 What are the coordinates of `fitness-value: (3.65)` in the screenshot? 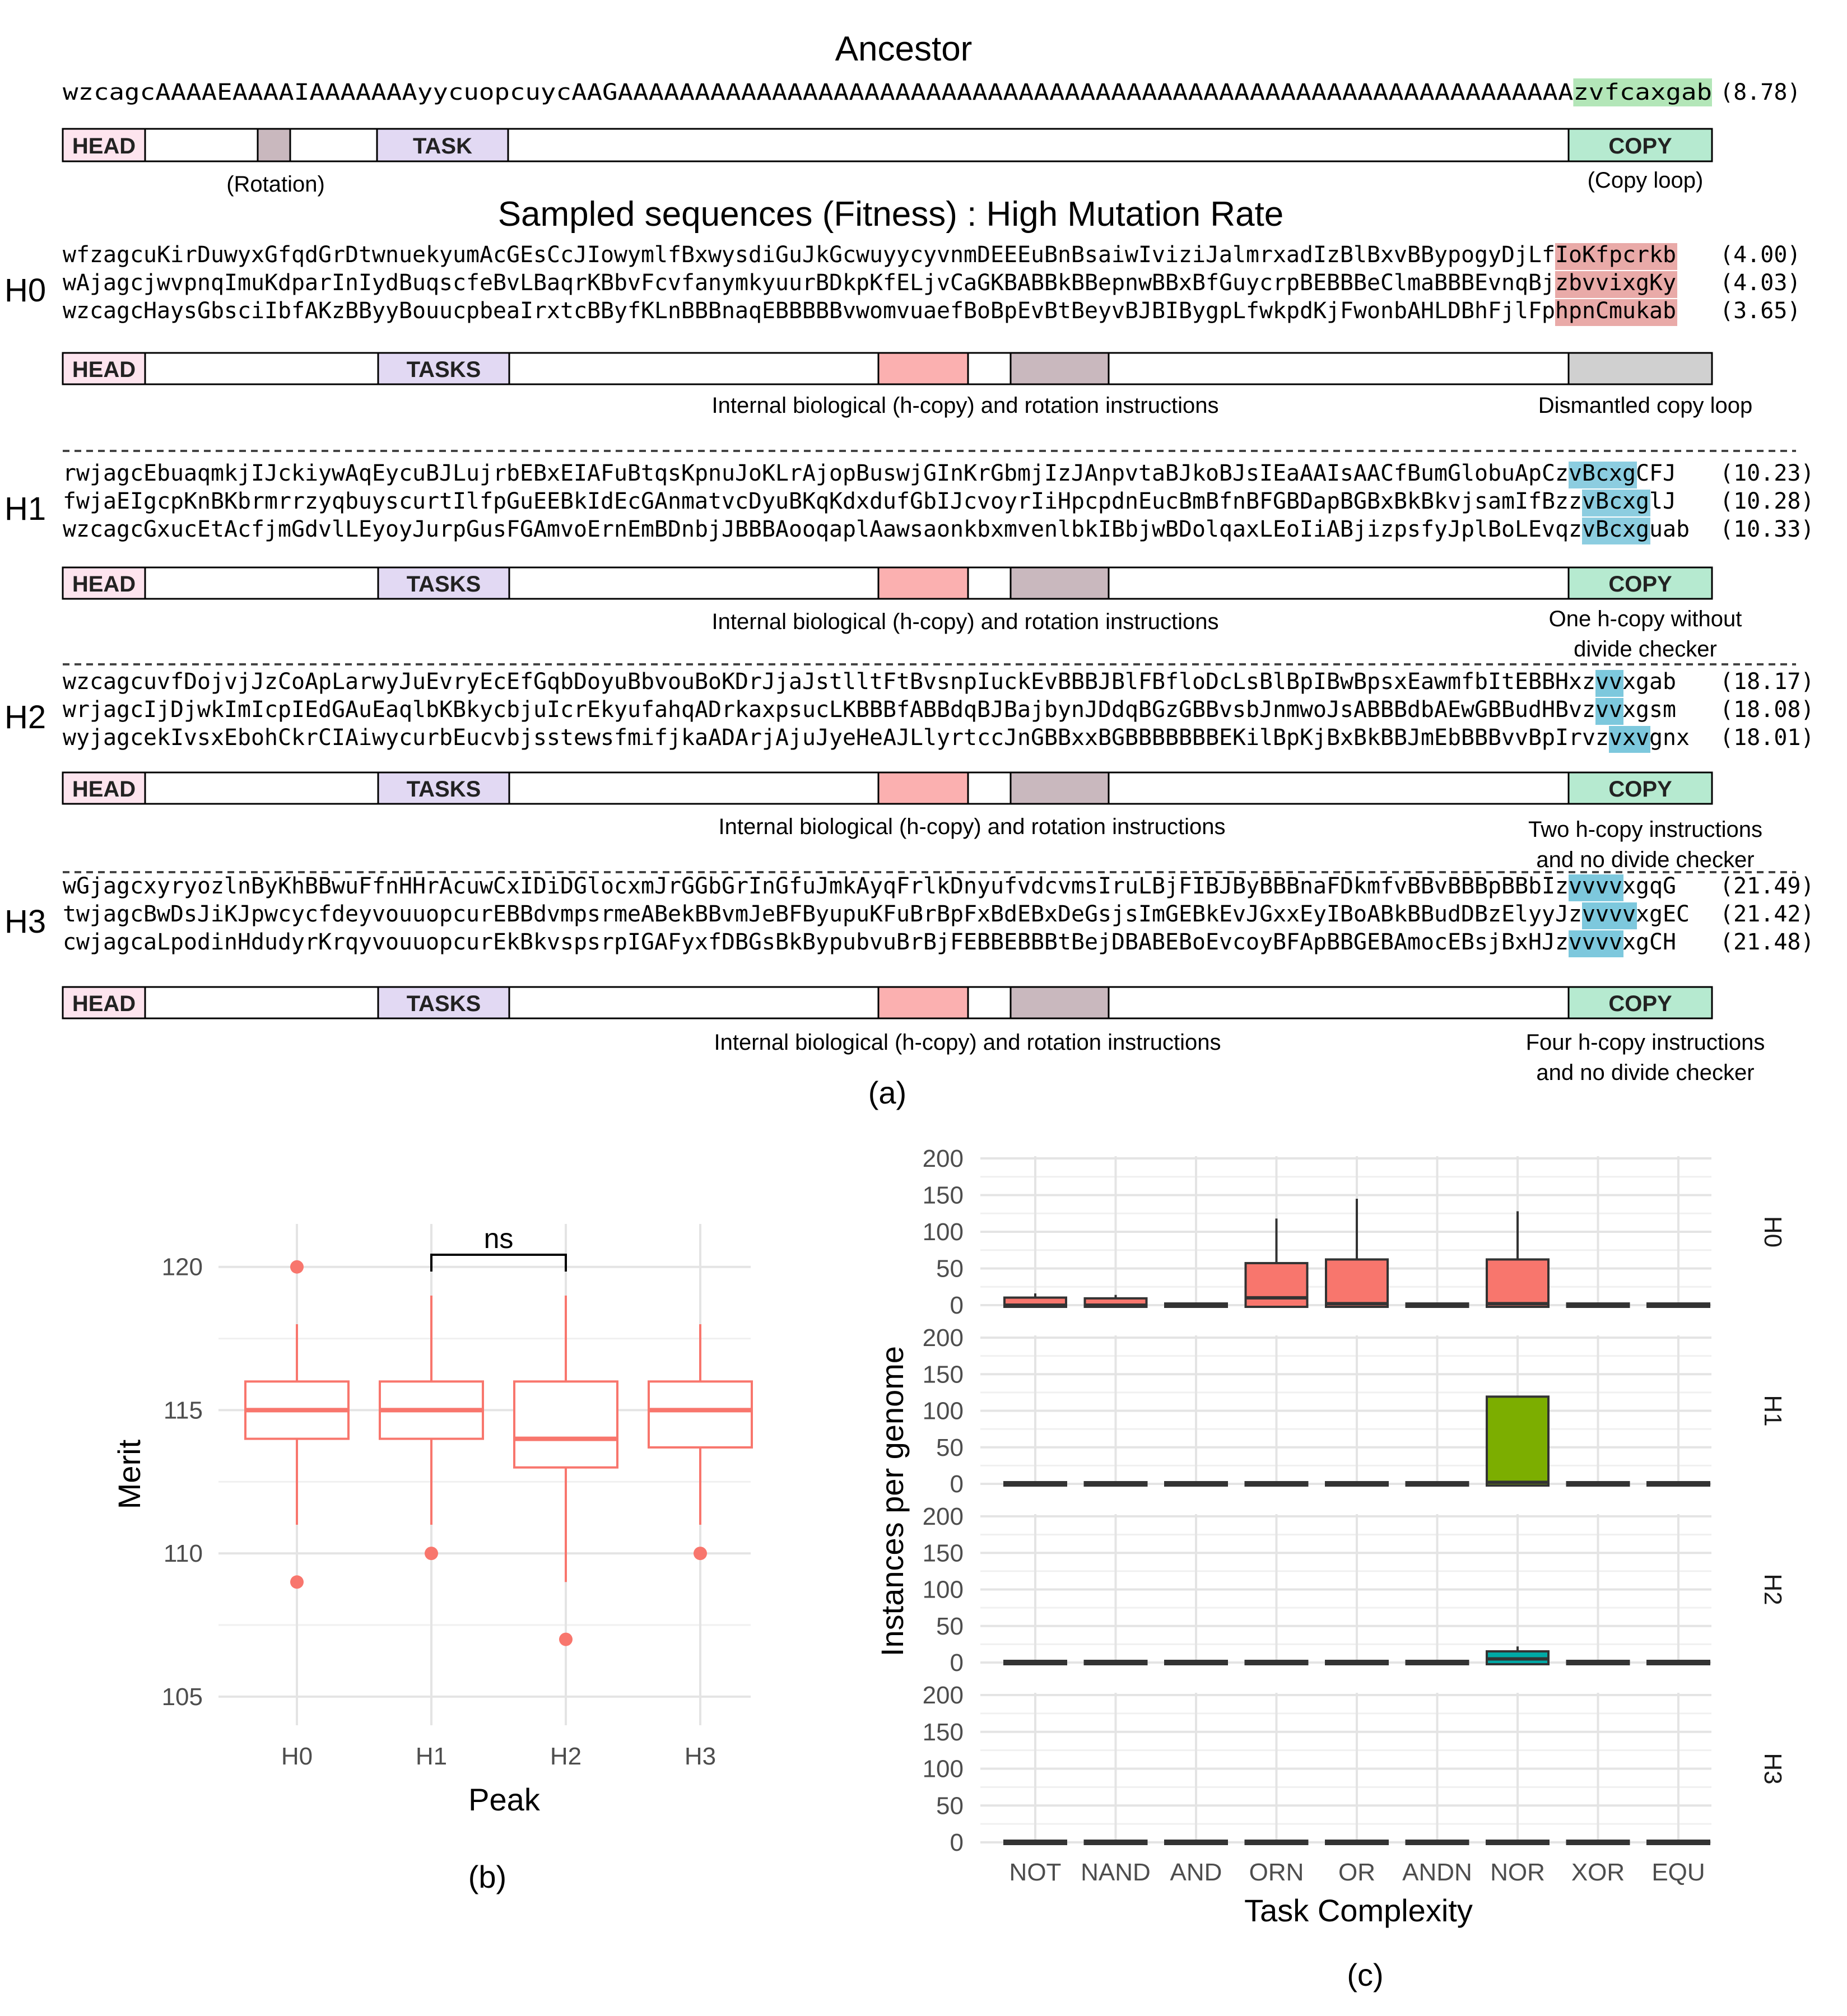 It's located at (1760, 311).